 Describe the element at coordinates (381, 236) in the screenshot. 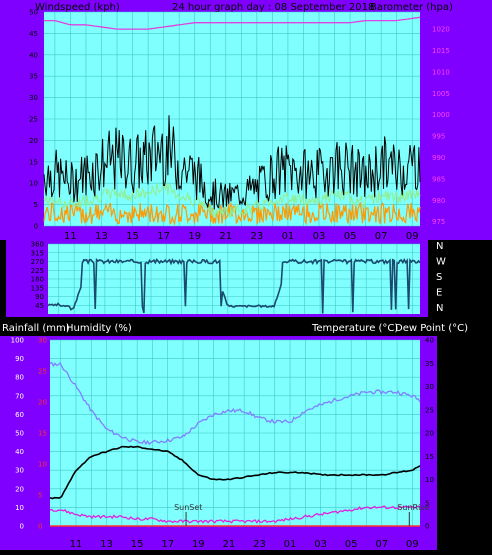

I see `wind-x-tick-label: 07` at that location.